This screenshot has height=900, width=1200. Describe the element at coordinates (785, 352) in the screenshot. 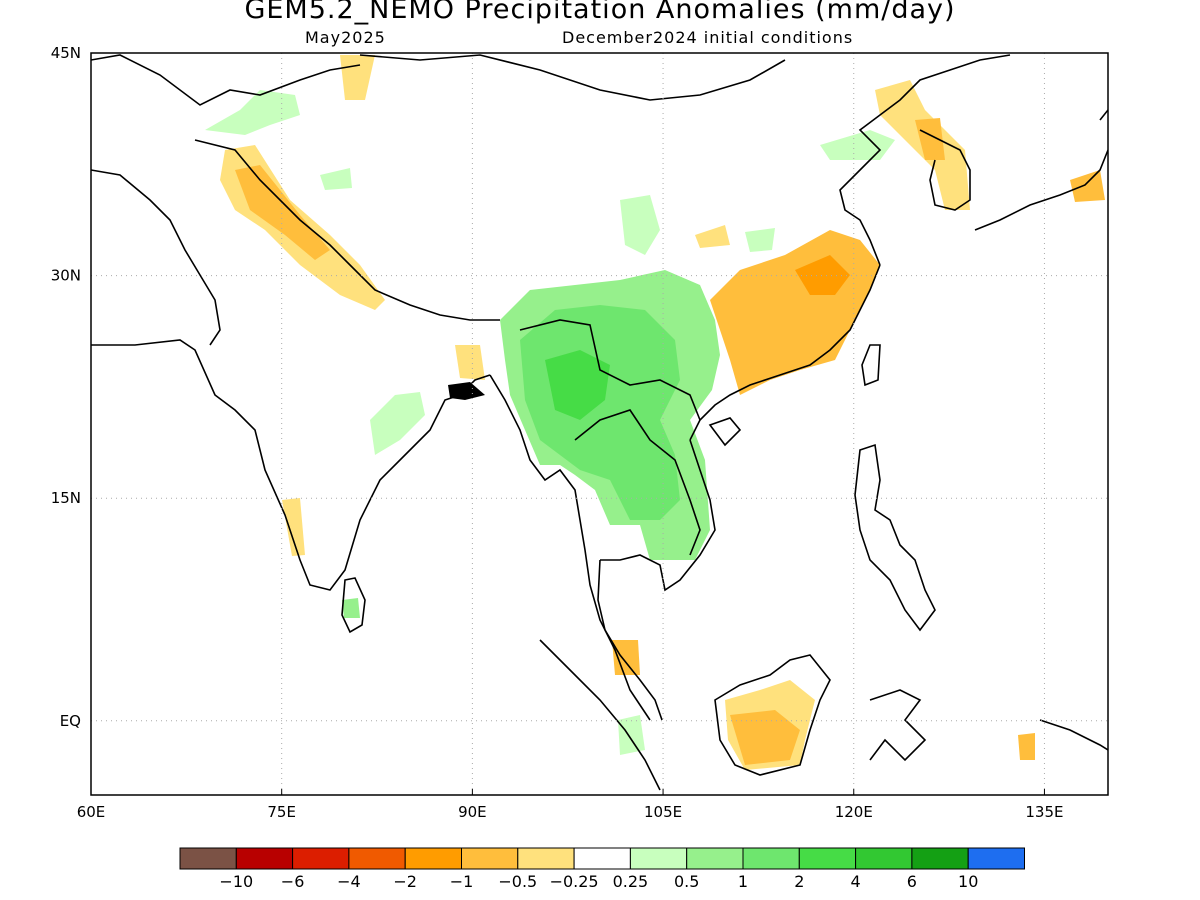

I see `coastline-vietnam` at that location.